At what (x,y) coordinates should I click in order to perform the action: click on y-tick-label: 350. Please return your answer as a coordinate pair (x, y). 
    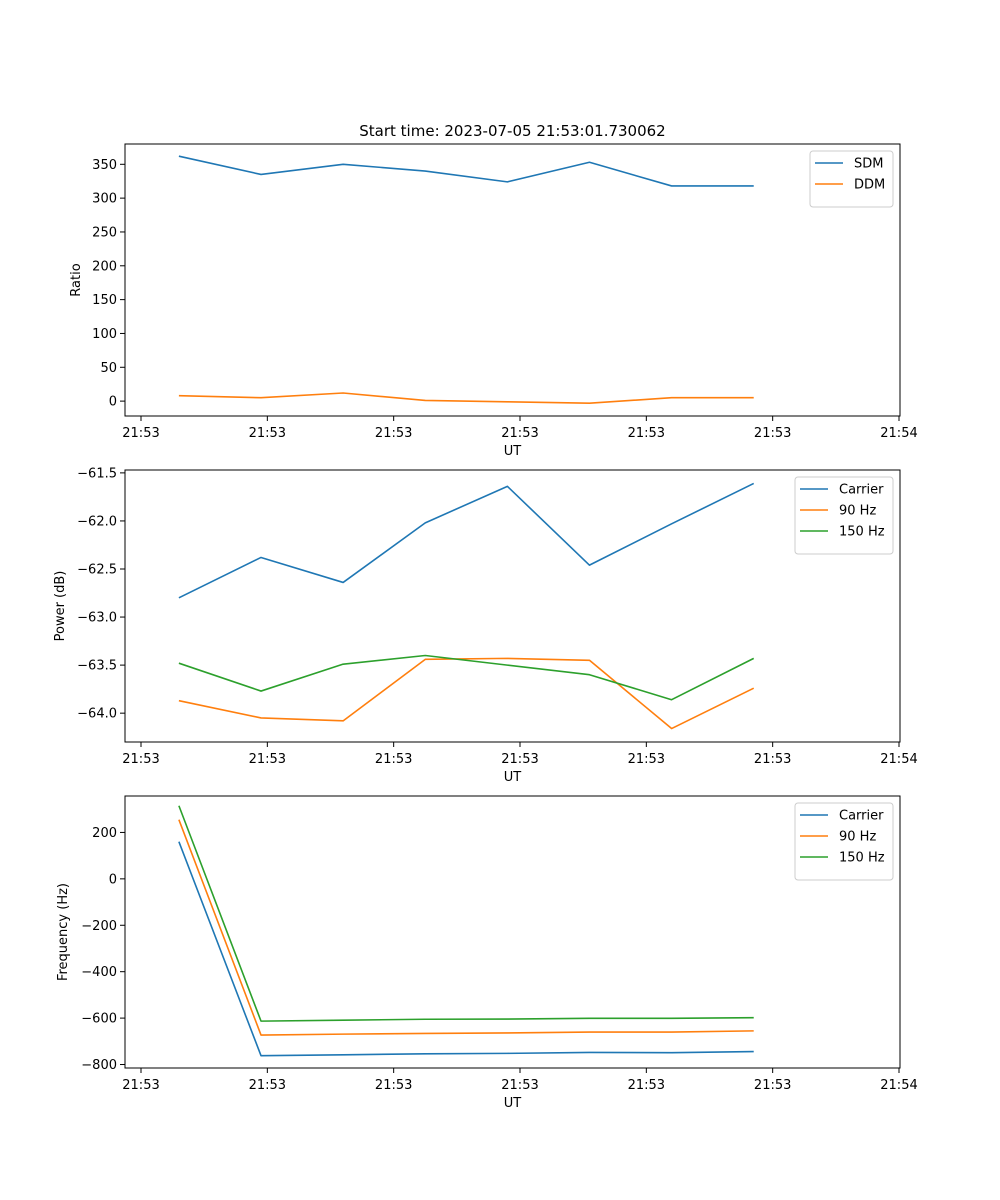
    Looking at the image, I should click on (104, 165).